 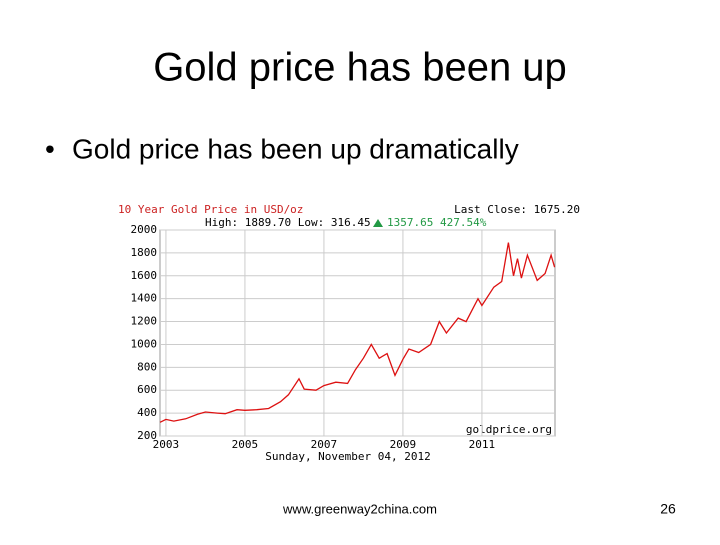 What do you see at coordinates (378, 223) in the screenshot?
I see `up-arrow` at bounding box center [378, 223].